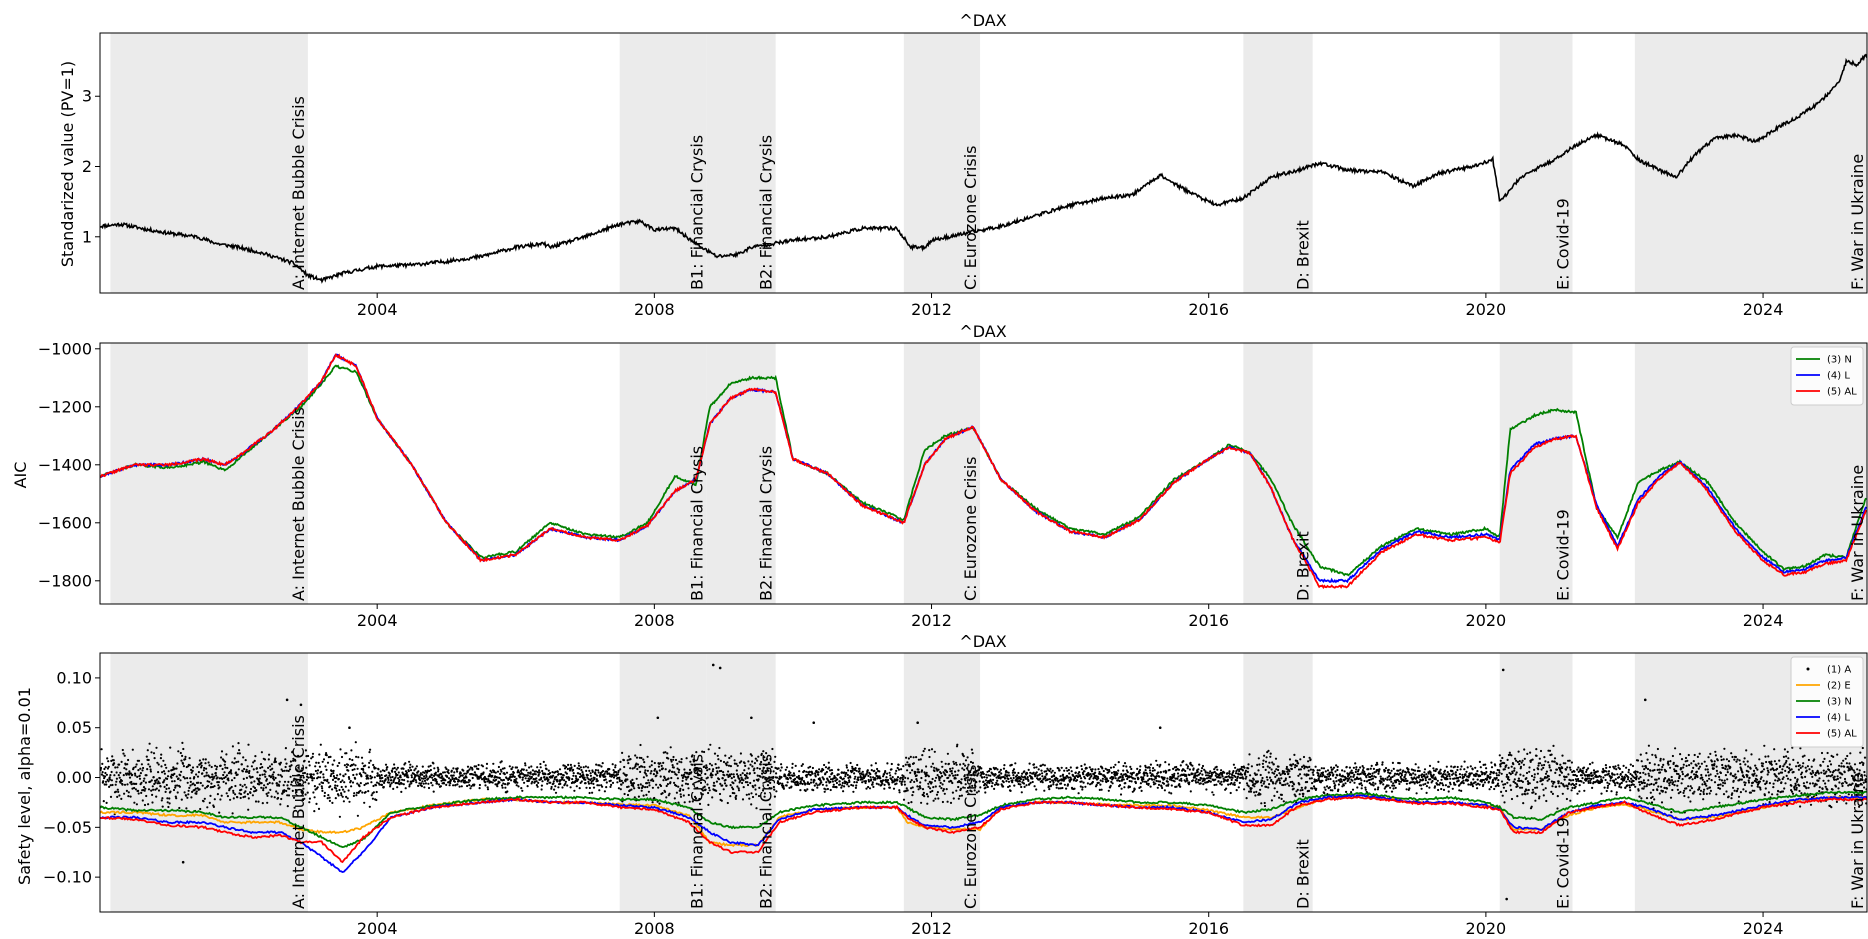  Describe the element at coordinates (20, 475) in the screenshot. I see `aic-panel-ylabel: AIC` at that location.